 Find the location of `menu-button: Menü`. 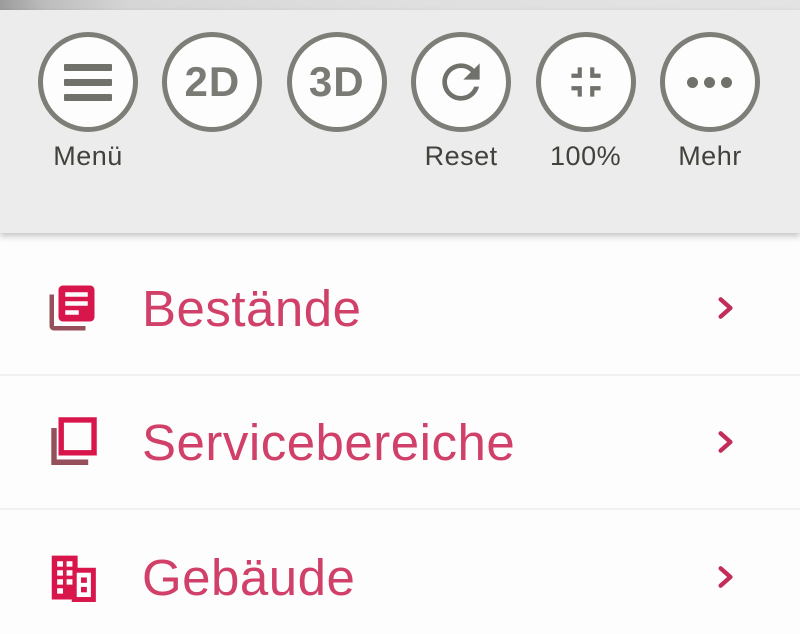

menu-button: Menü is located at coordinates (88, 102).